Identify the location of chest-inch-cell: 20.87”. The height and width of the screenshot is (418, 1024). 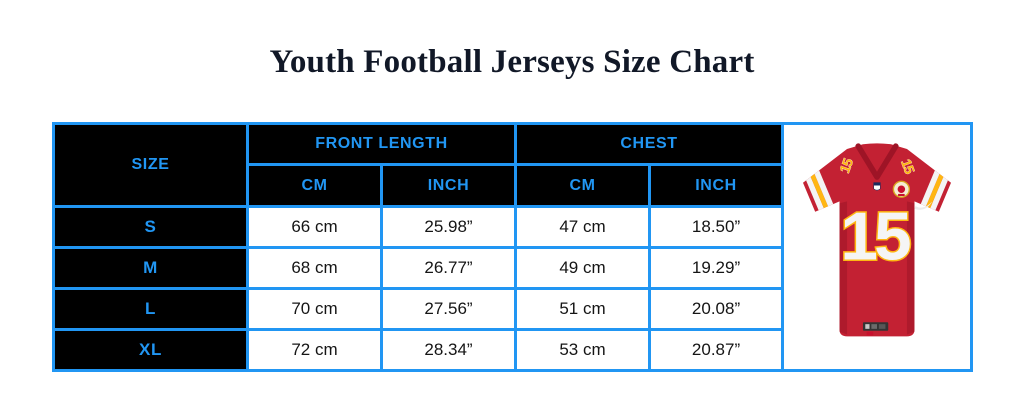
(716, 350).